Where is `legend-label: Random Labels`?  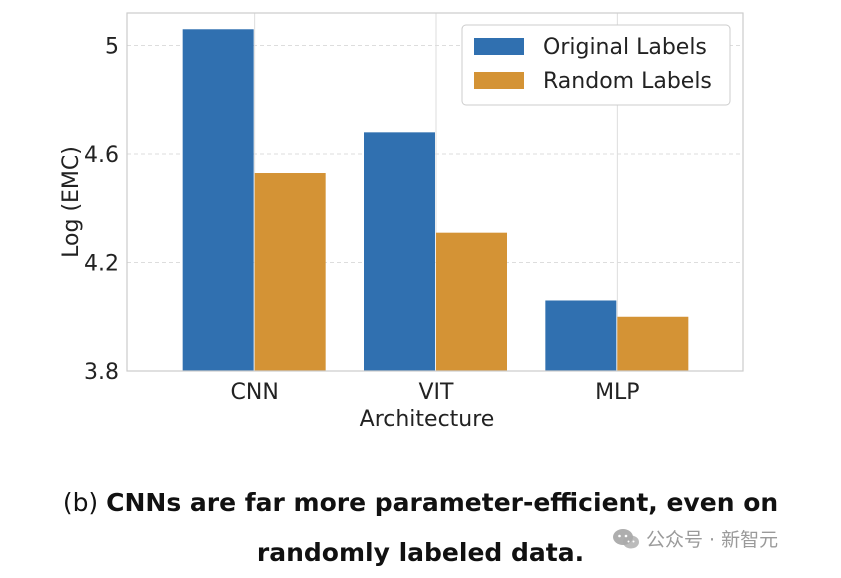 legend-label: Random Labels is located at coordinates (627, 81).